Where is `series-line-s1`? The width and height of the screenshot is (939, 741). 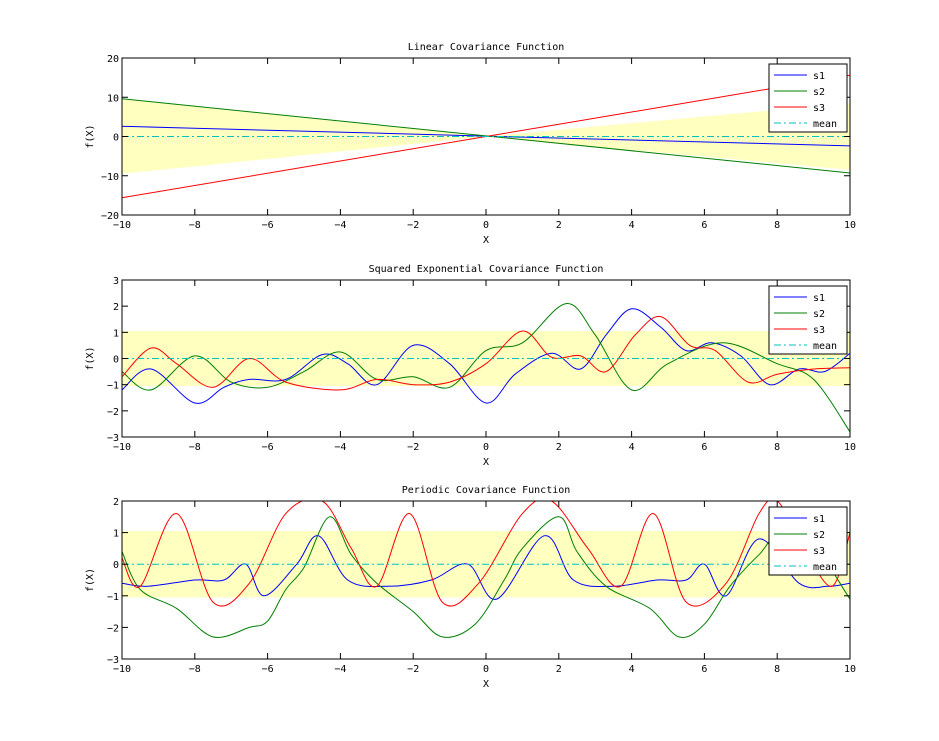 series-line-s1 is located at coordinates (486, 356).